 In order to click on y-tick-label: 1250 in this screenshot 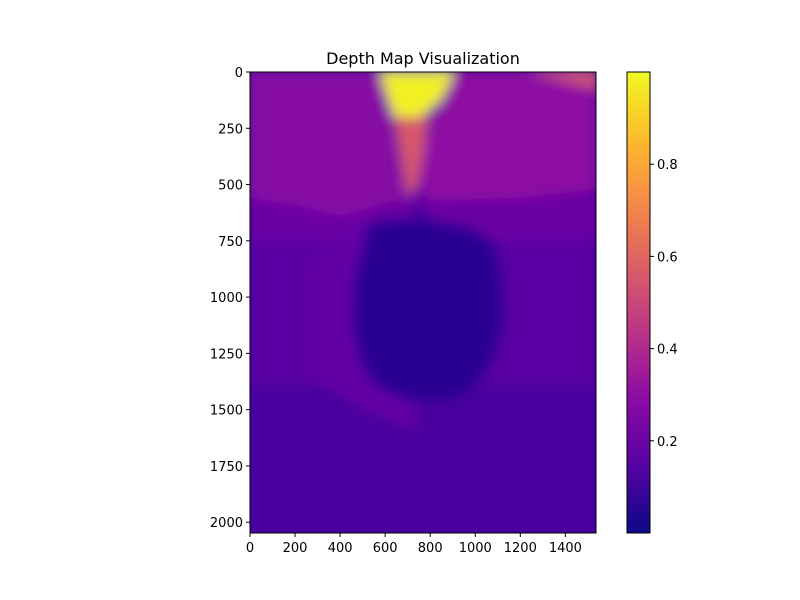, I will do `click(226, 354)`.